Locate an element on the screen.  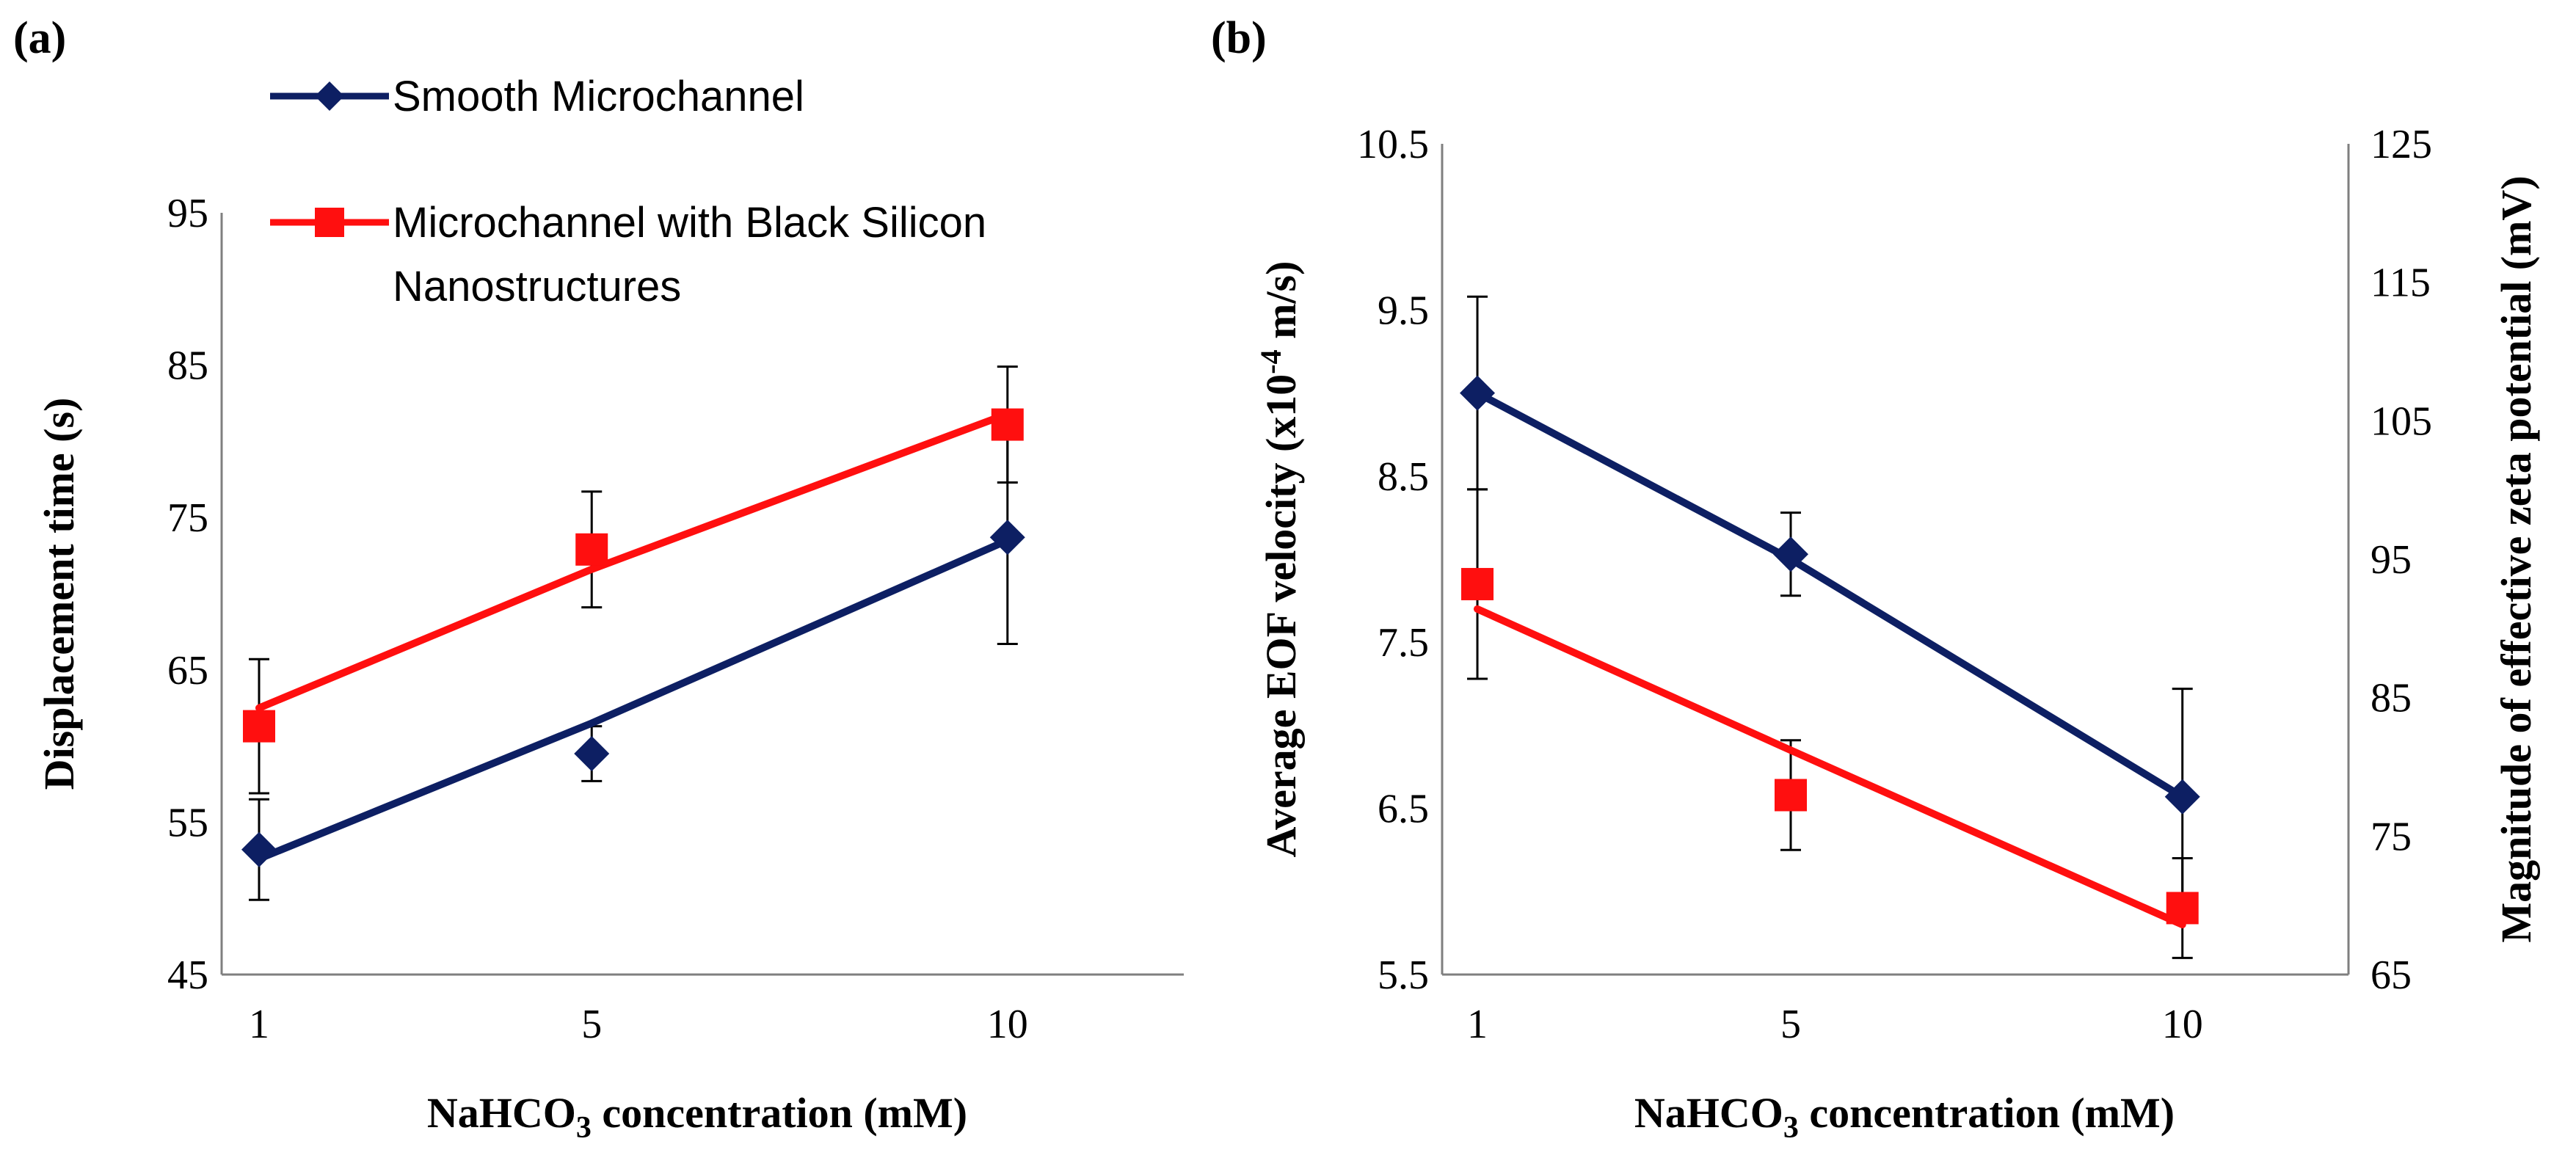
chart-b-x-axis-title-subscript: 3 is located at coordinates (1791, 1128).